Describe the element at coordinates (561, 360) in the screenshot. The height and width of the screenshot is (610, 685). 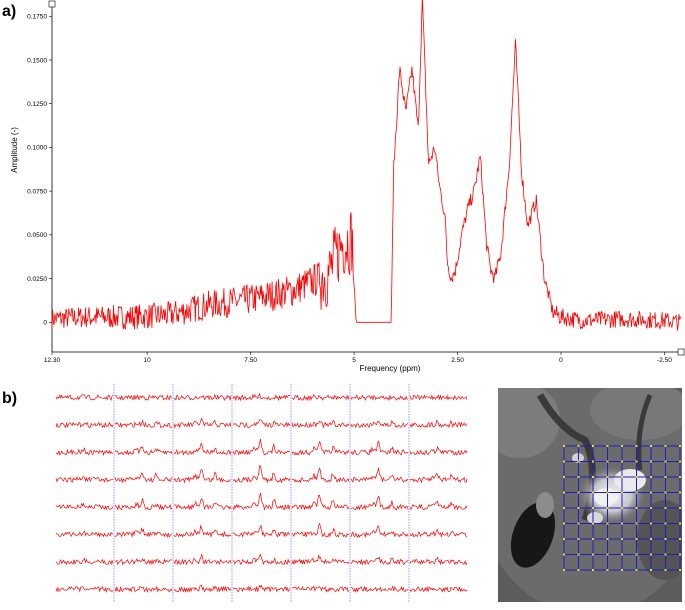
I see `x-tick-label: 0` at that location.